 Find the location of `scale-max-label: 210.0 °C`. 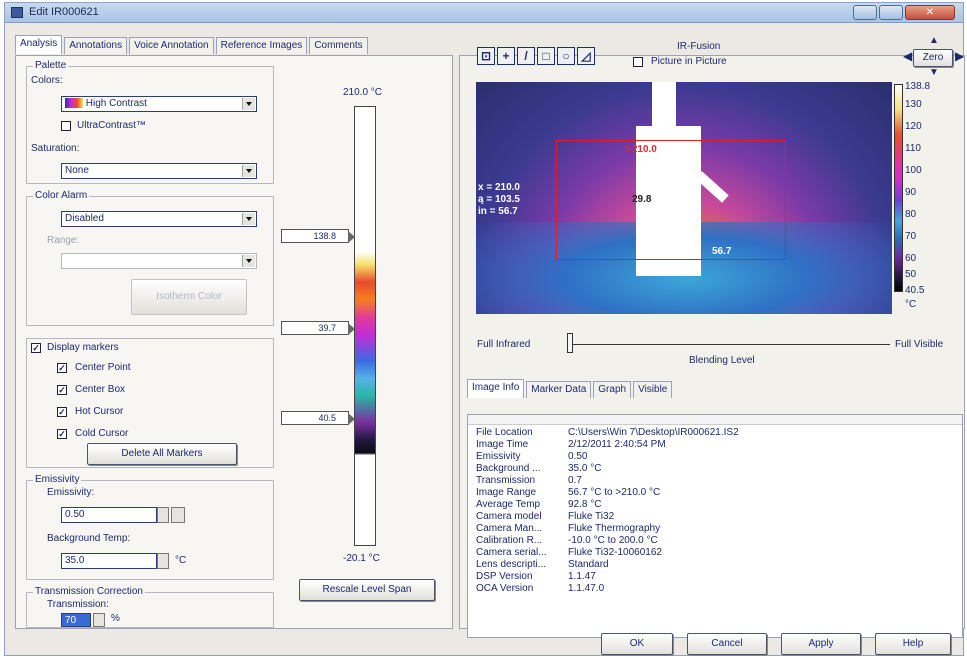

scale-max-label: 210.0 °C is located at coordinates (363, 92).